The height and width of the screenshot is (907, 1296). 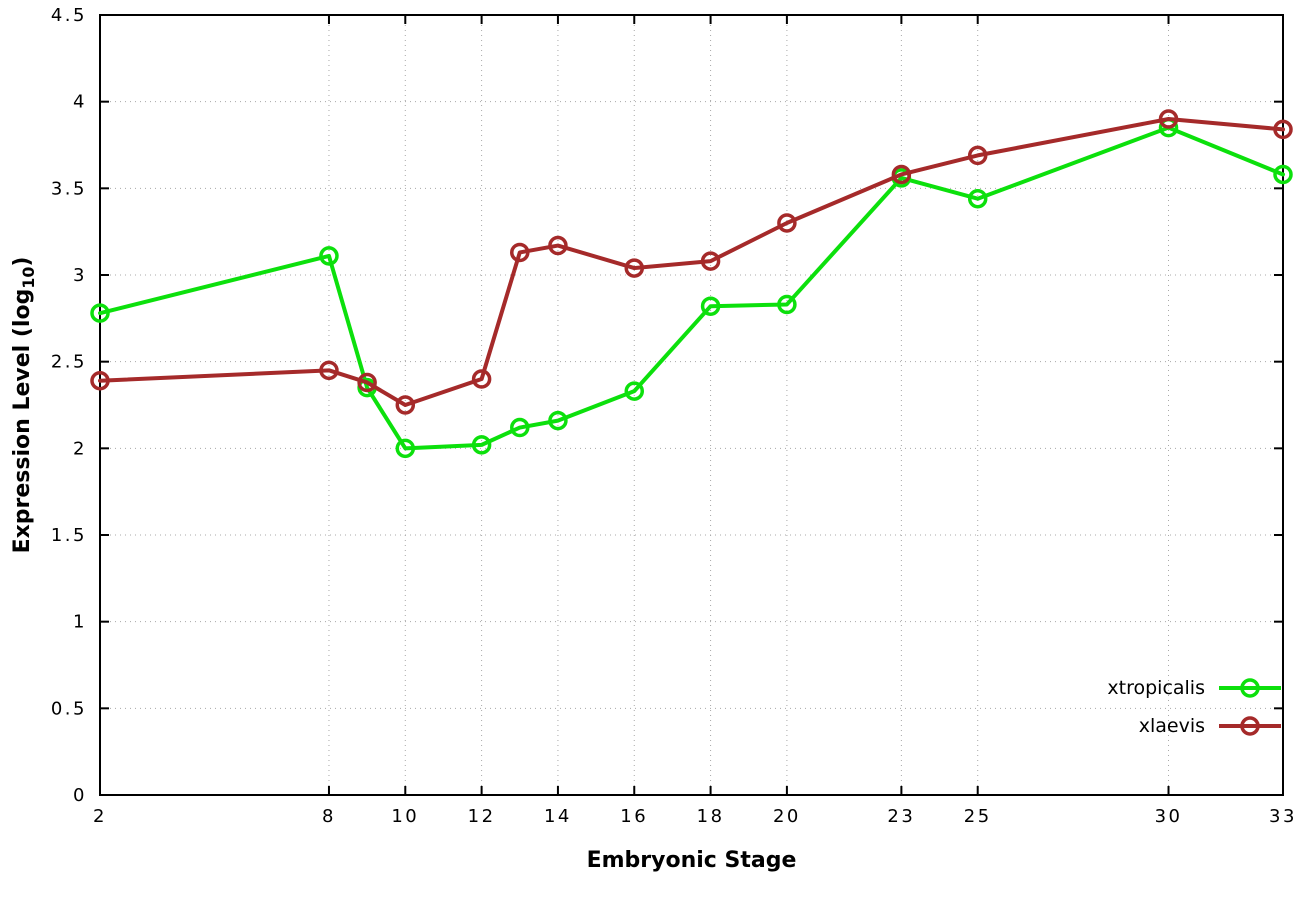 I want to click on x-tick-label: 10, so click(x=405, y=816).